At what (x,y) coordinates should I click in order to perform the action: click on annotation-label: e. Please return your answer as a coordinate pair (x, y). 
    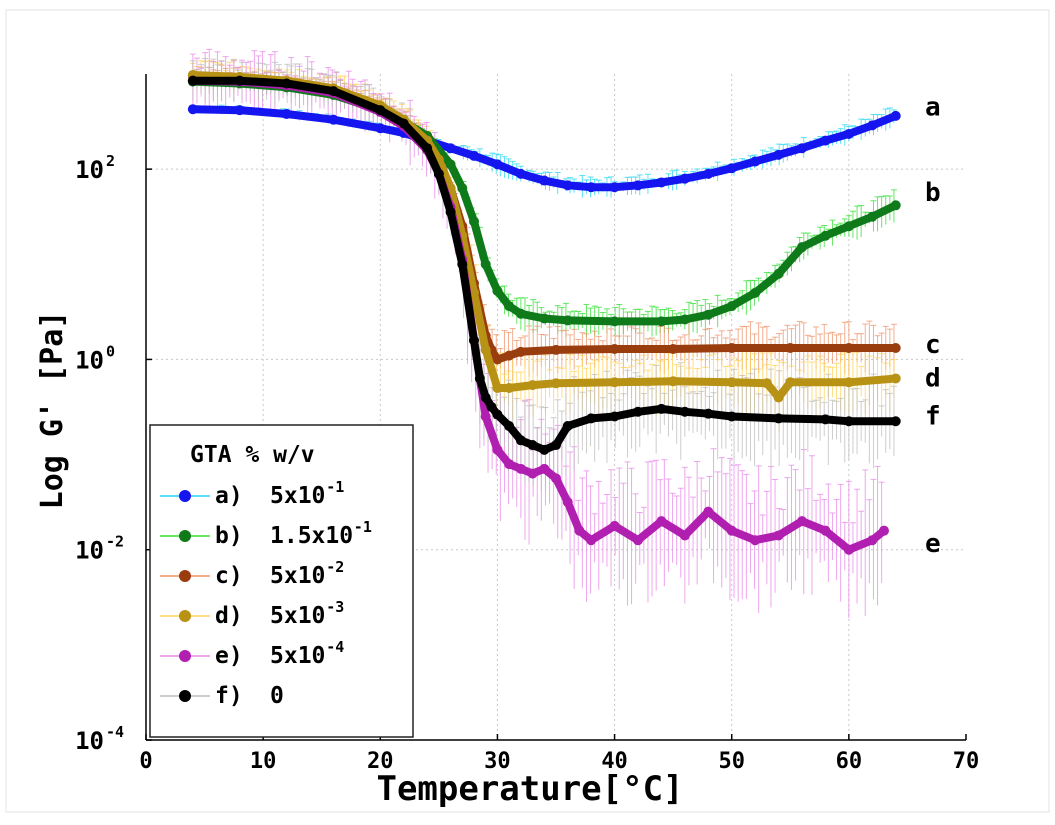
    Looking at the image, I should click on (933, 544).